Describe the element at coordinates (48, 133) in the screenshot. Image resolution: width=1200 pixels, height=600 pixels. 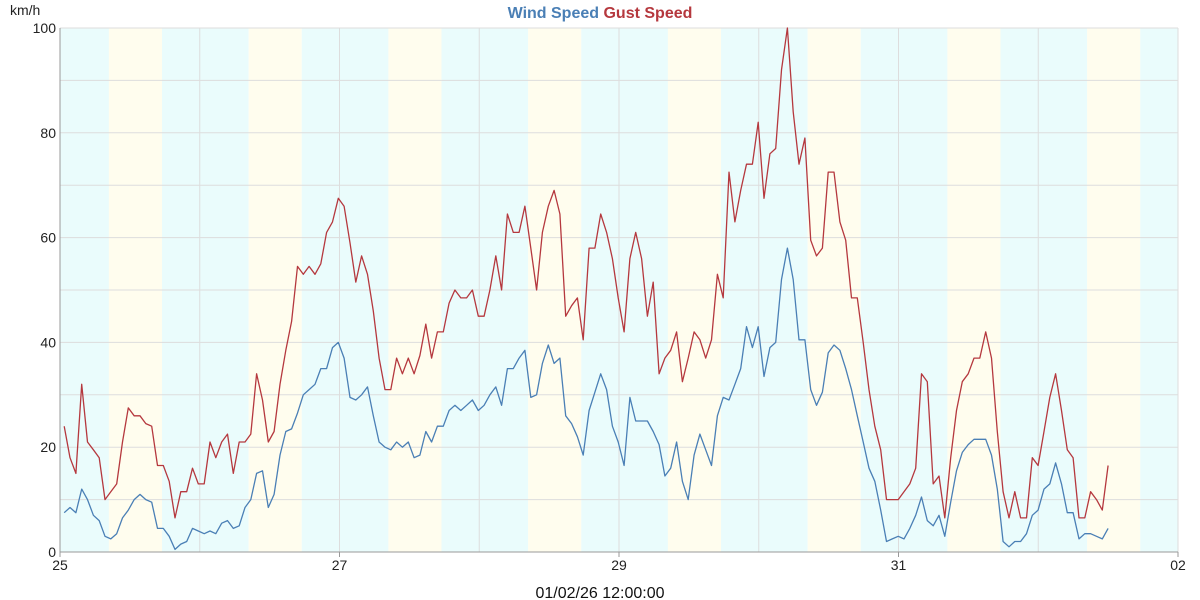
I see `y-tick-label: 80` at that location.